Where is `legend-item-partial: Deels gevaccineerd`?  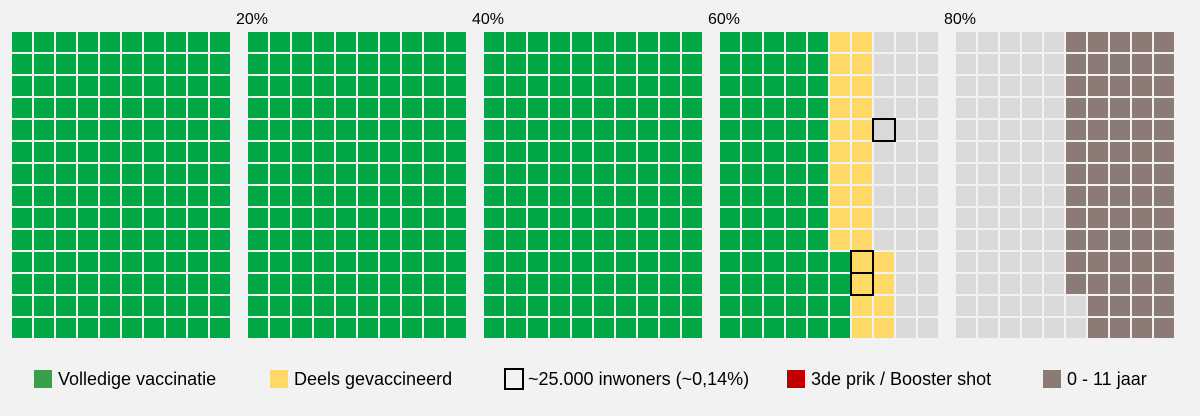
legend-item-partial: Deels gevaccineerd is located at coordinates (361, 379).